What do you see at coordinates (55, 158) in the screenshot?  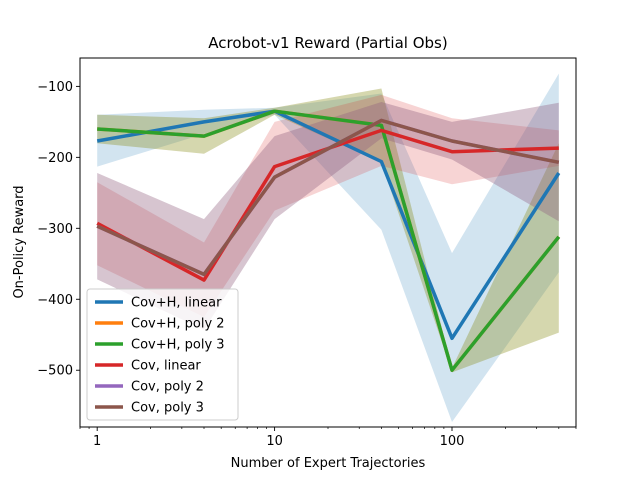 I see `y-tick-label: −200` at bounding box center [55, 158].